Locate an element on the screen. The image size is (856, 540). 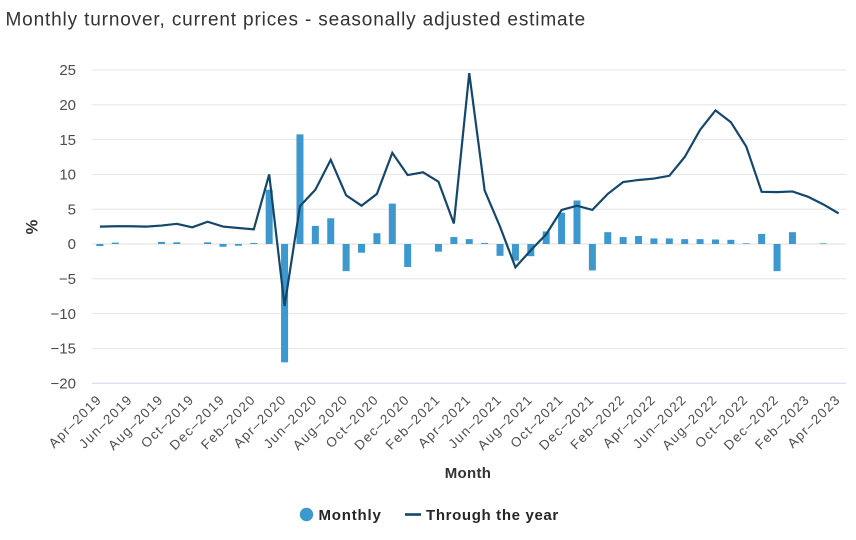
svg-text: 0 is located at coordinates (72, 244).